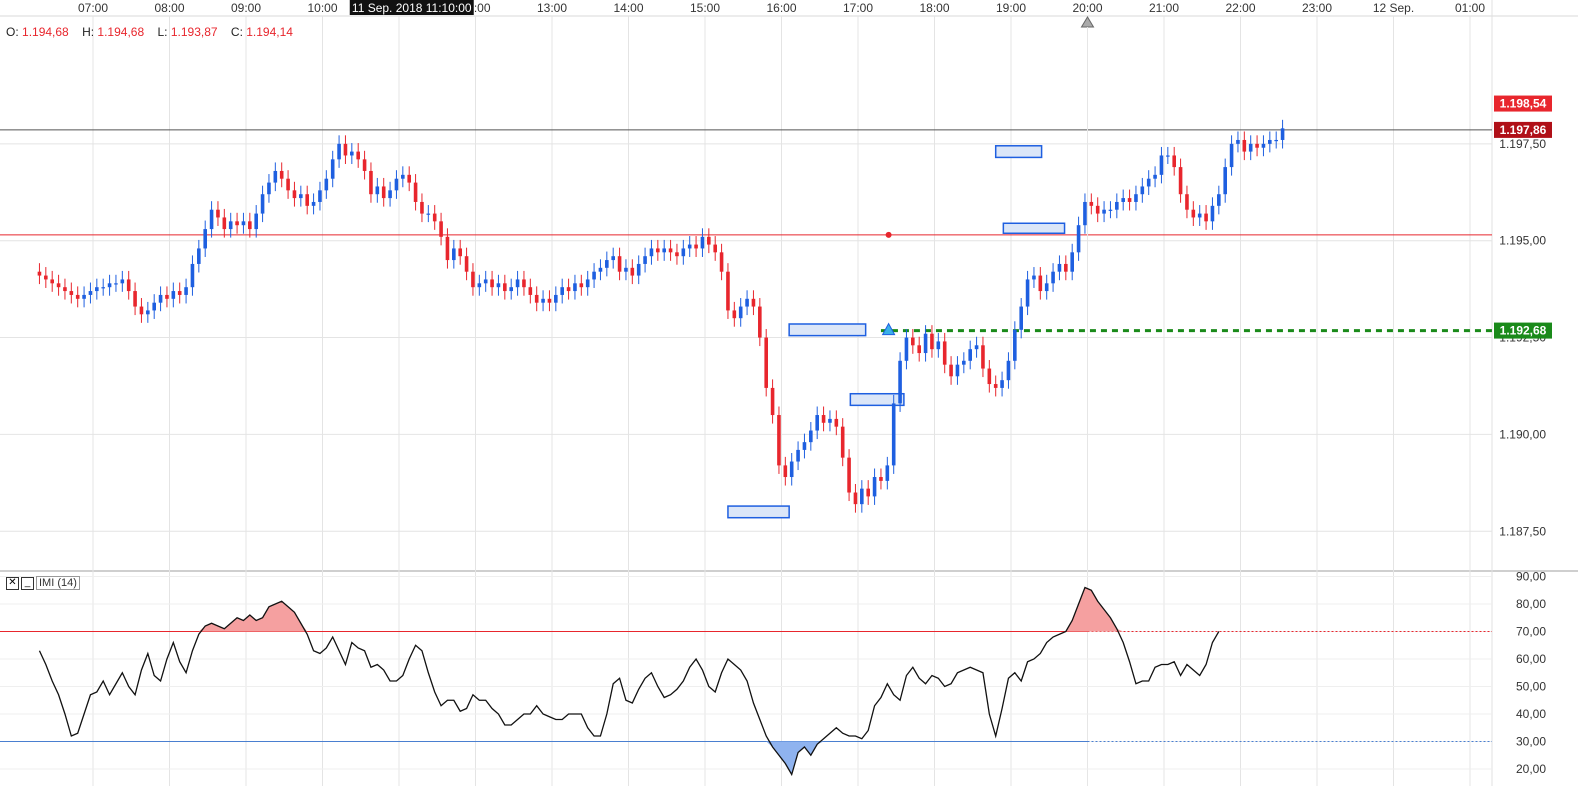 Image resolution: width=1578 pixels, height=791 pixels. What do you see at coordinates (12, 32) in the screenshot?
I see `ohlc-open-label: O:` at bounding box center [12, 32].